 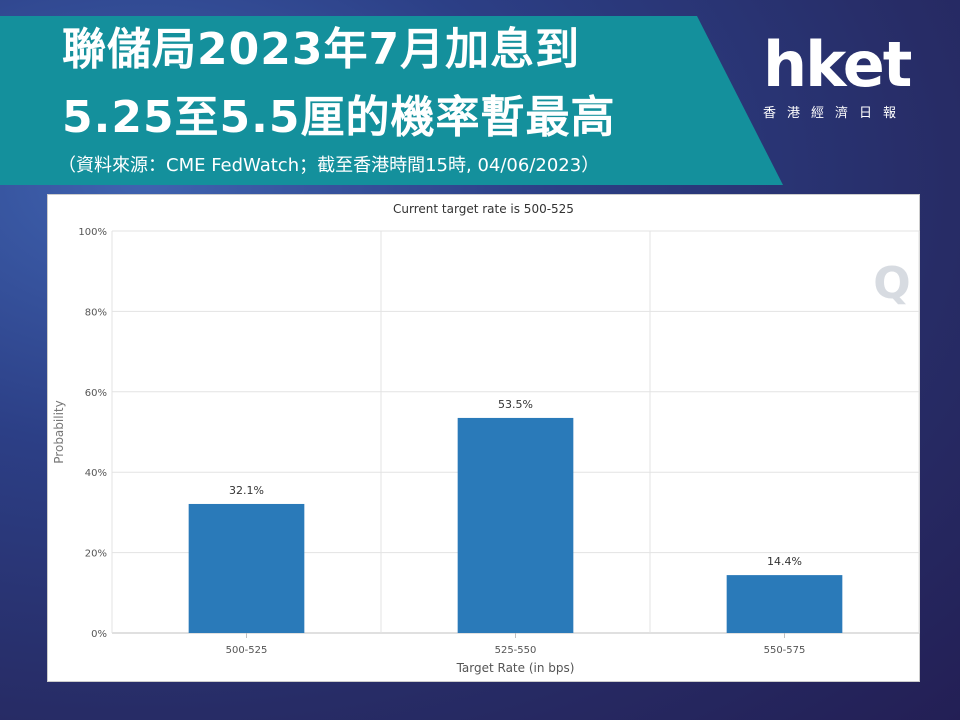 What do you see at coordinates (515, 668) in the screenshot?
I see `x-axis-label: Target Rate (in bps)` at bounding box center [515, 668].